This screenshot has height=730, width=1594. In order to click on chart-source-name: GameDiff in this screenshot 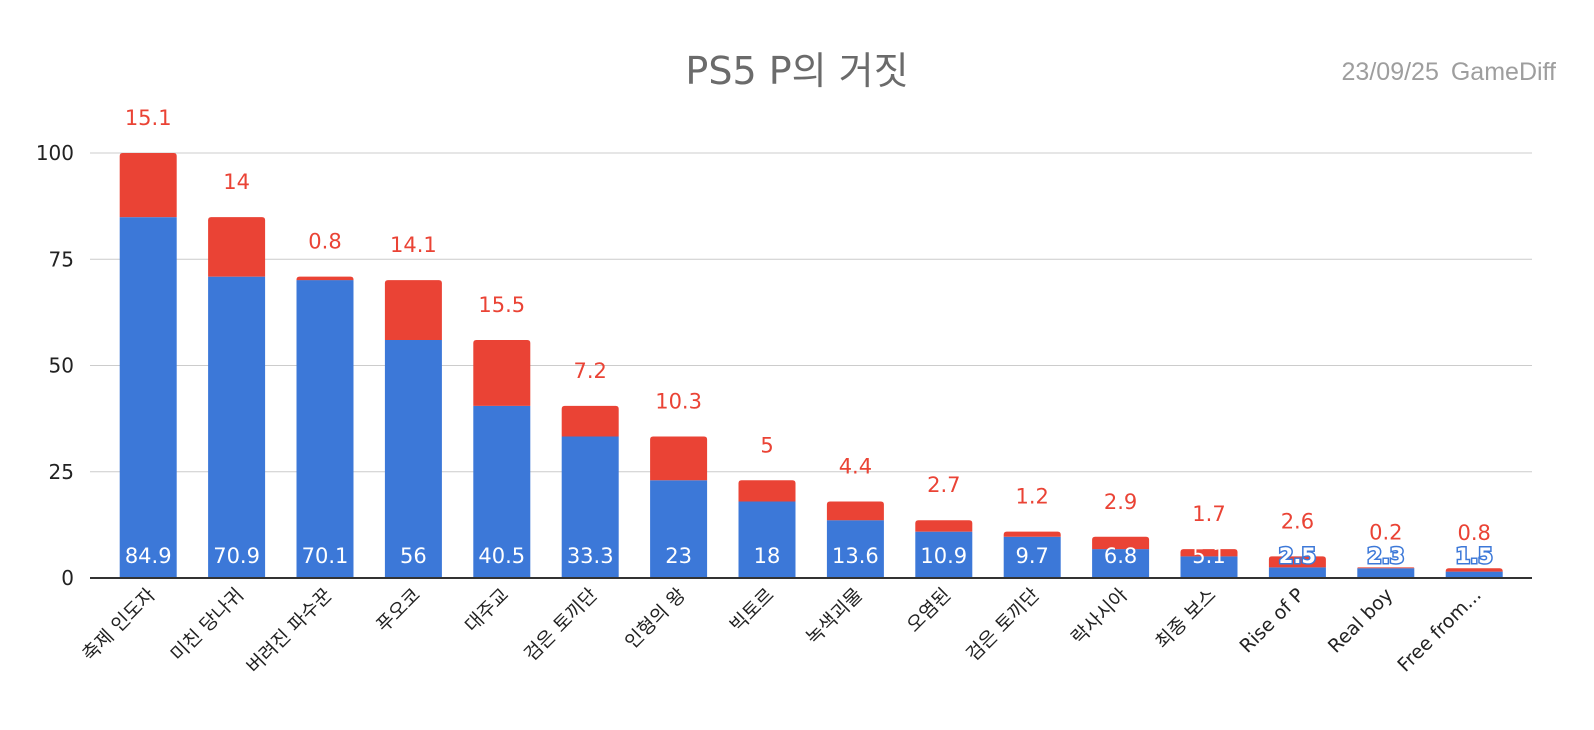, I will do `click(1503, 72)`.